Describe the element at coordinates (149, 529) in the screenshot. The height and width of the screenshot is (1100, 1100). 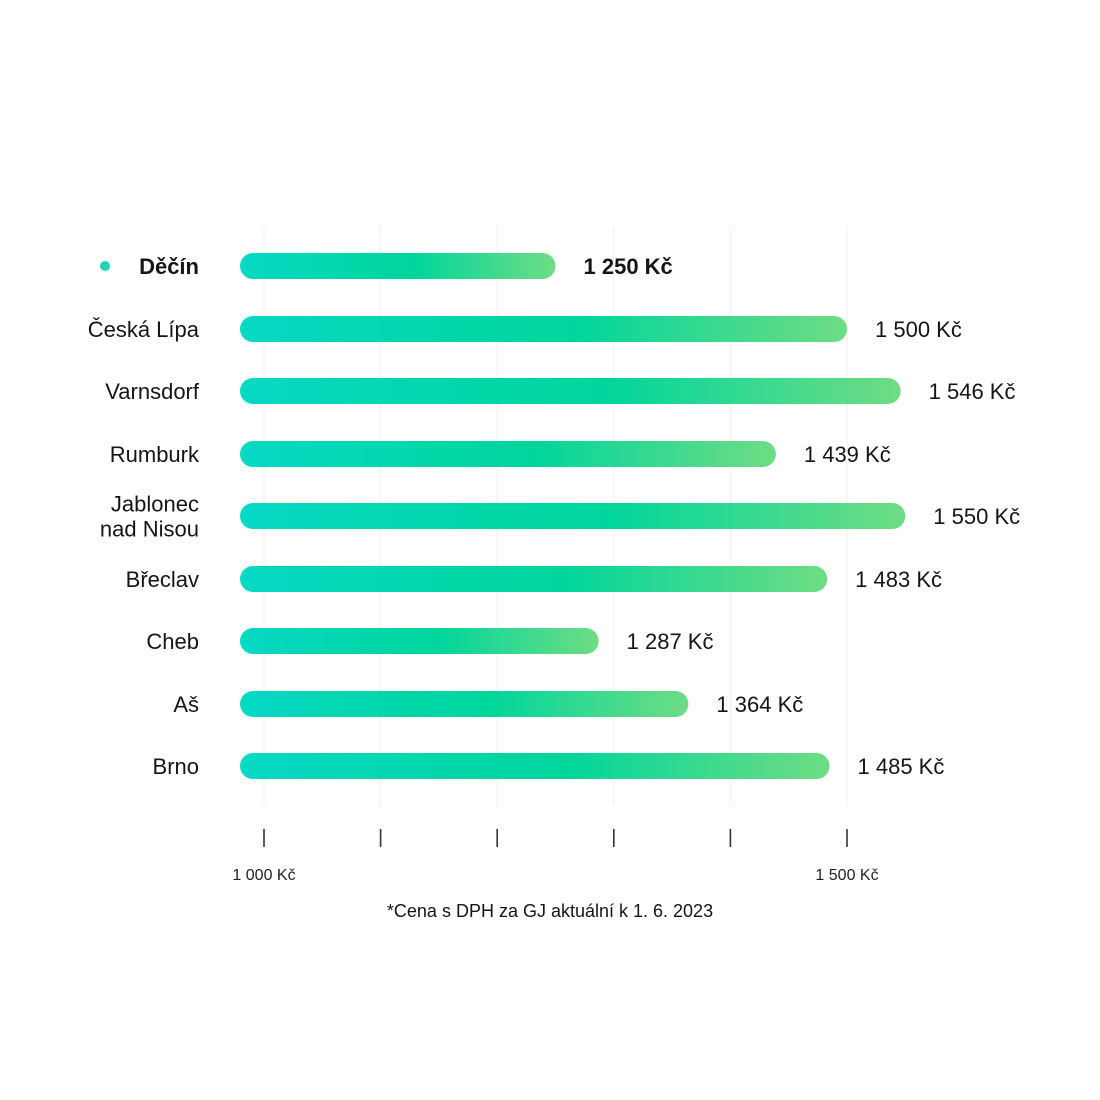
I see `category-label: nad Nisou` at that location.